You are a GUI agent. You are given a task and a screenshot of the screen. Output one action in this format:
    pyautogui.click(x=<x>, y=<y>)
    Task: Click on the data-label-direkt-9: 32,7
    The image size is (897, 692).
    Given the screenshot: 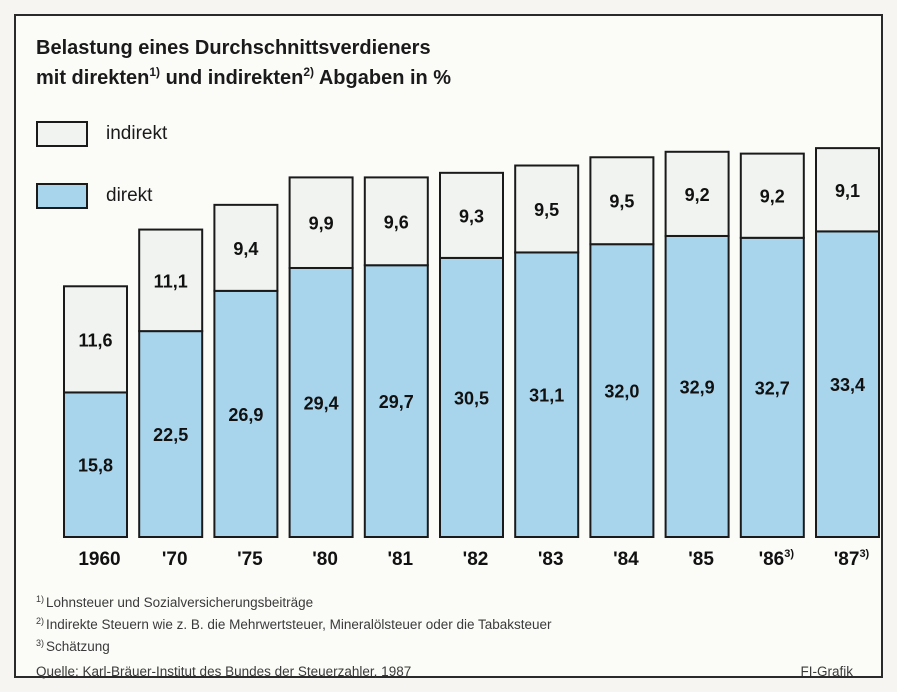 What is the action you would take?
    pyautogui.click(x=772, y=388)
    